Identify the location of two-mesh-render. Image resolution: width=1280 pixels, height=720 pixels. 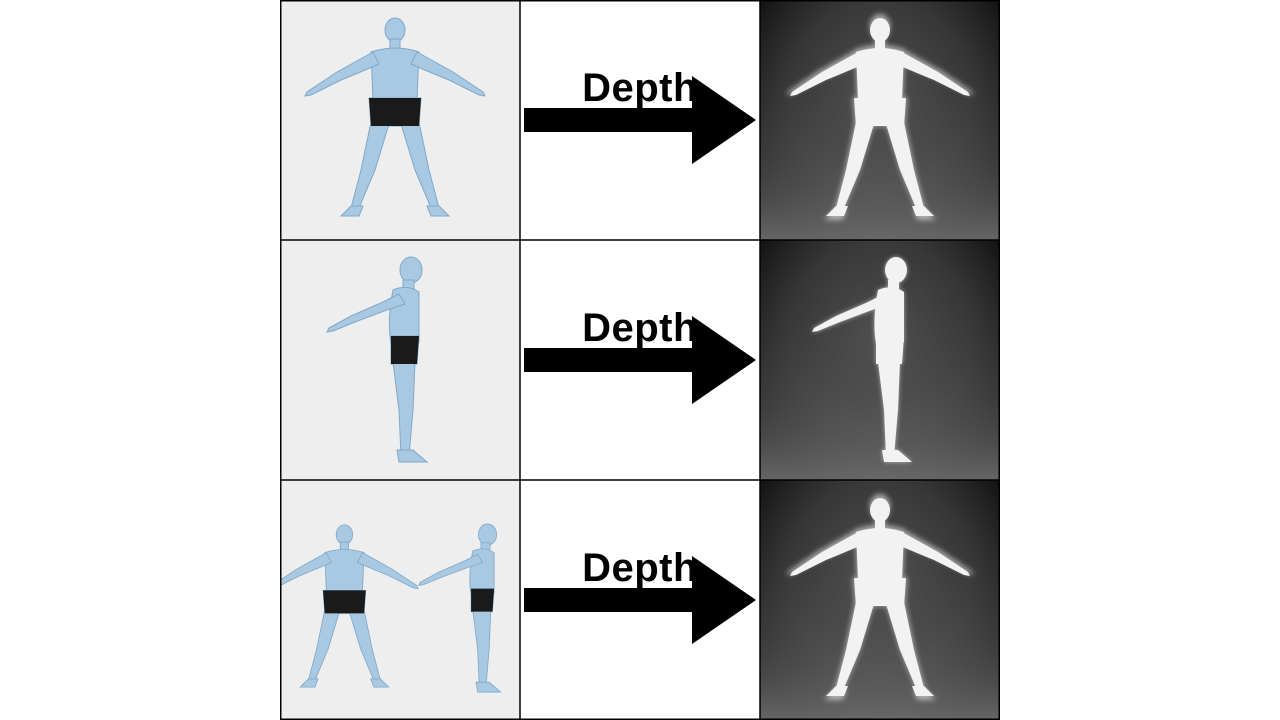
(400, 600).